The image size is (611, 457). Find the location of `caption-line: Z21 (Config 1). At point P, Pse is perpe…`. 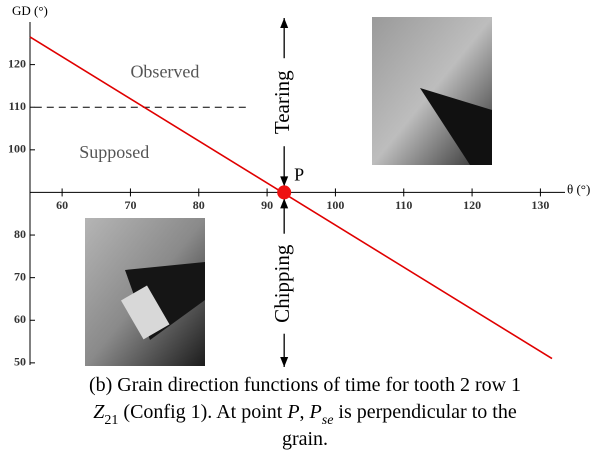

caption-line: Z21 (Config 1). At point P, Pse is perpe… is located at coordinates (305, 414).